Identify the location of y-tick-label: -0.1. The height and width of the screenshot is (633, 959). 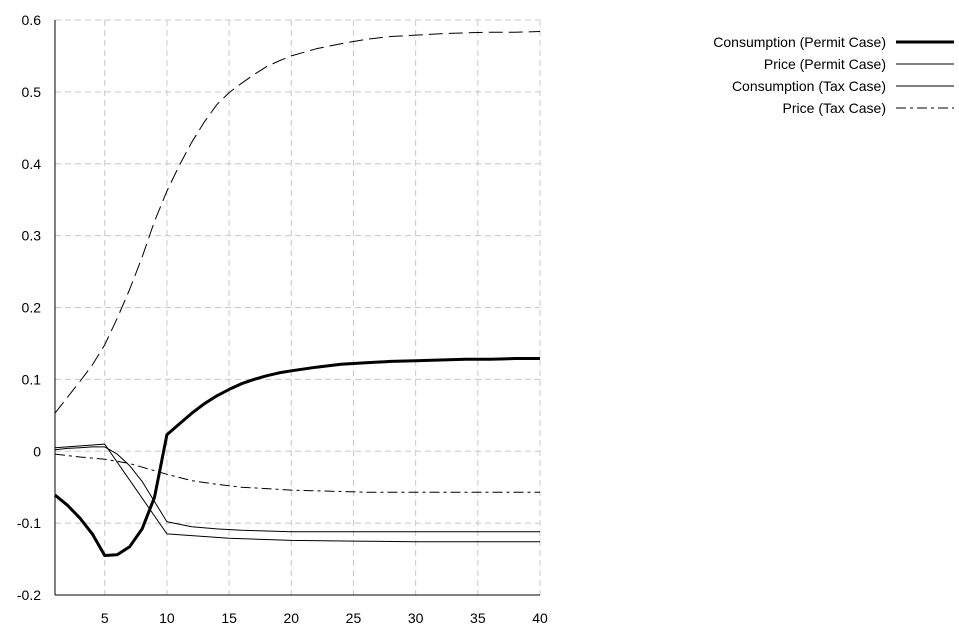
(29, 523).